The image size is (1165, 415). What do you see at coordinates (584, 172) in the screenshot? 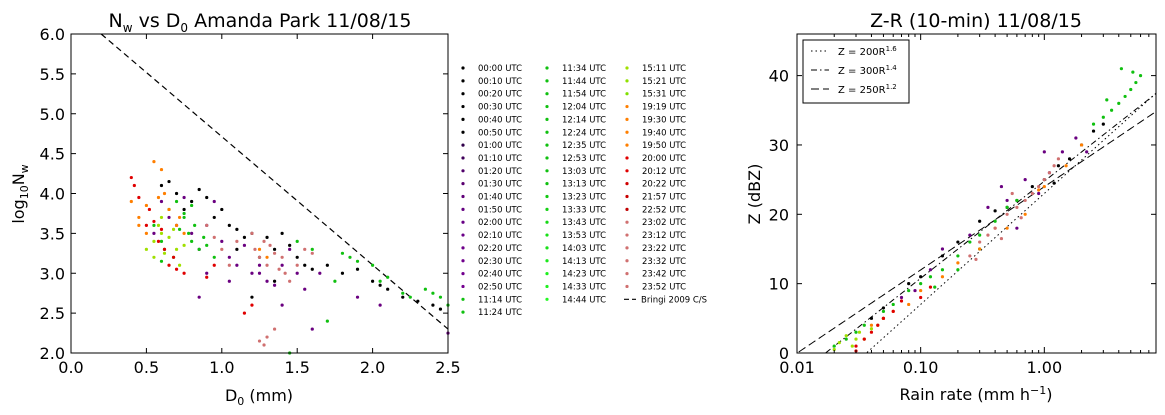
I see `legend-label: 13:03 UTC` at bounding box center [584, 172].